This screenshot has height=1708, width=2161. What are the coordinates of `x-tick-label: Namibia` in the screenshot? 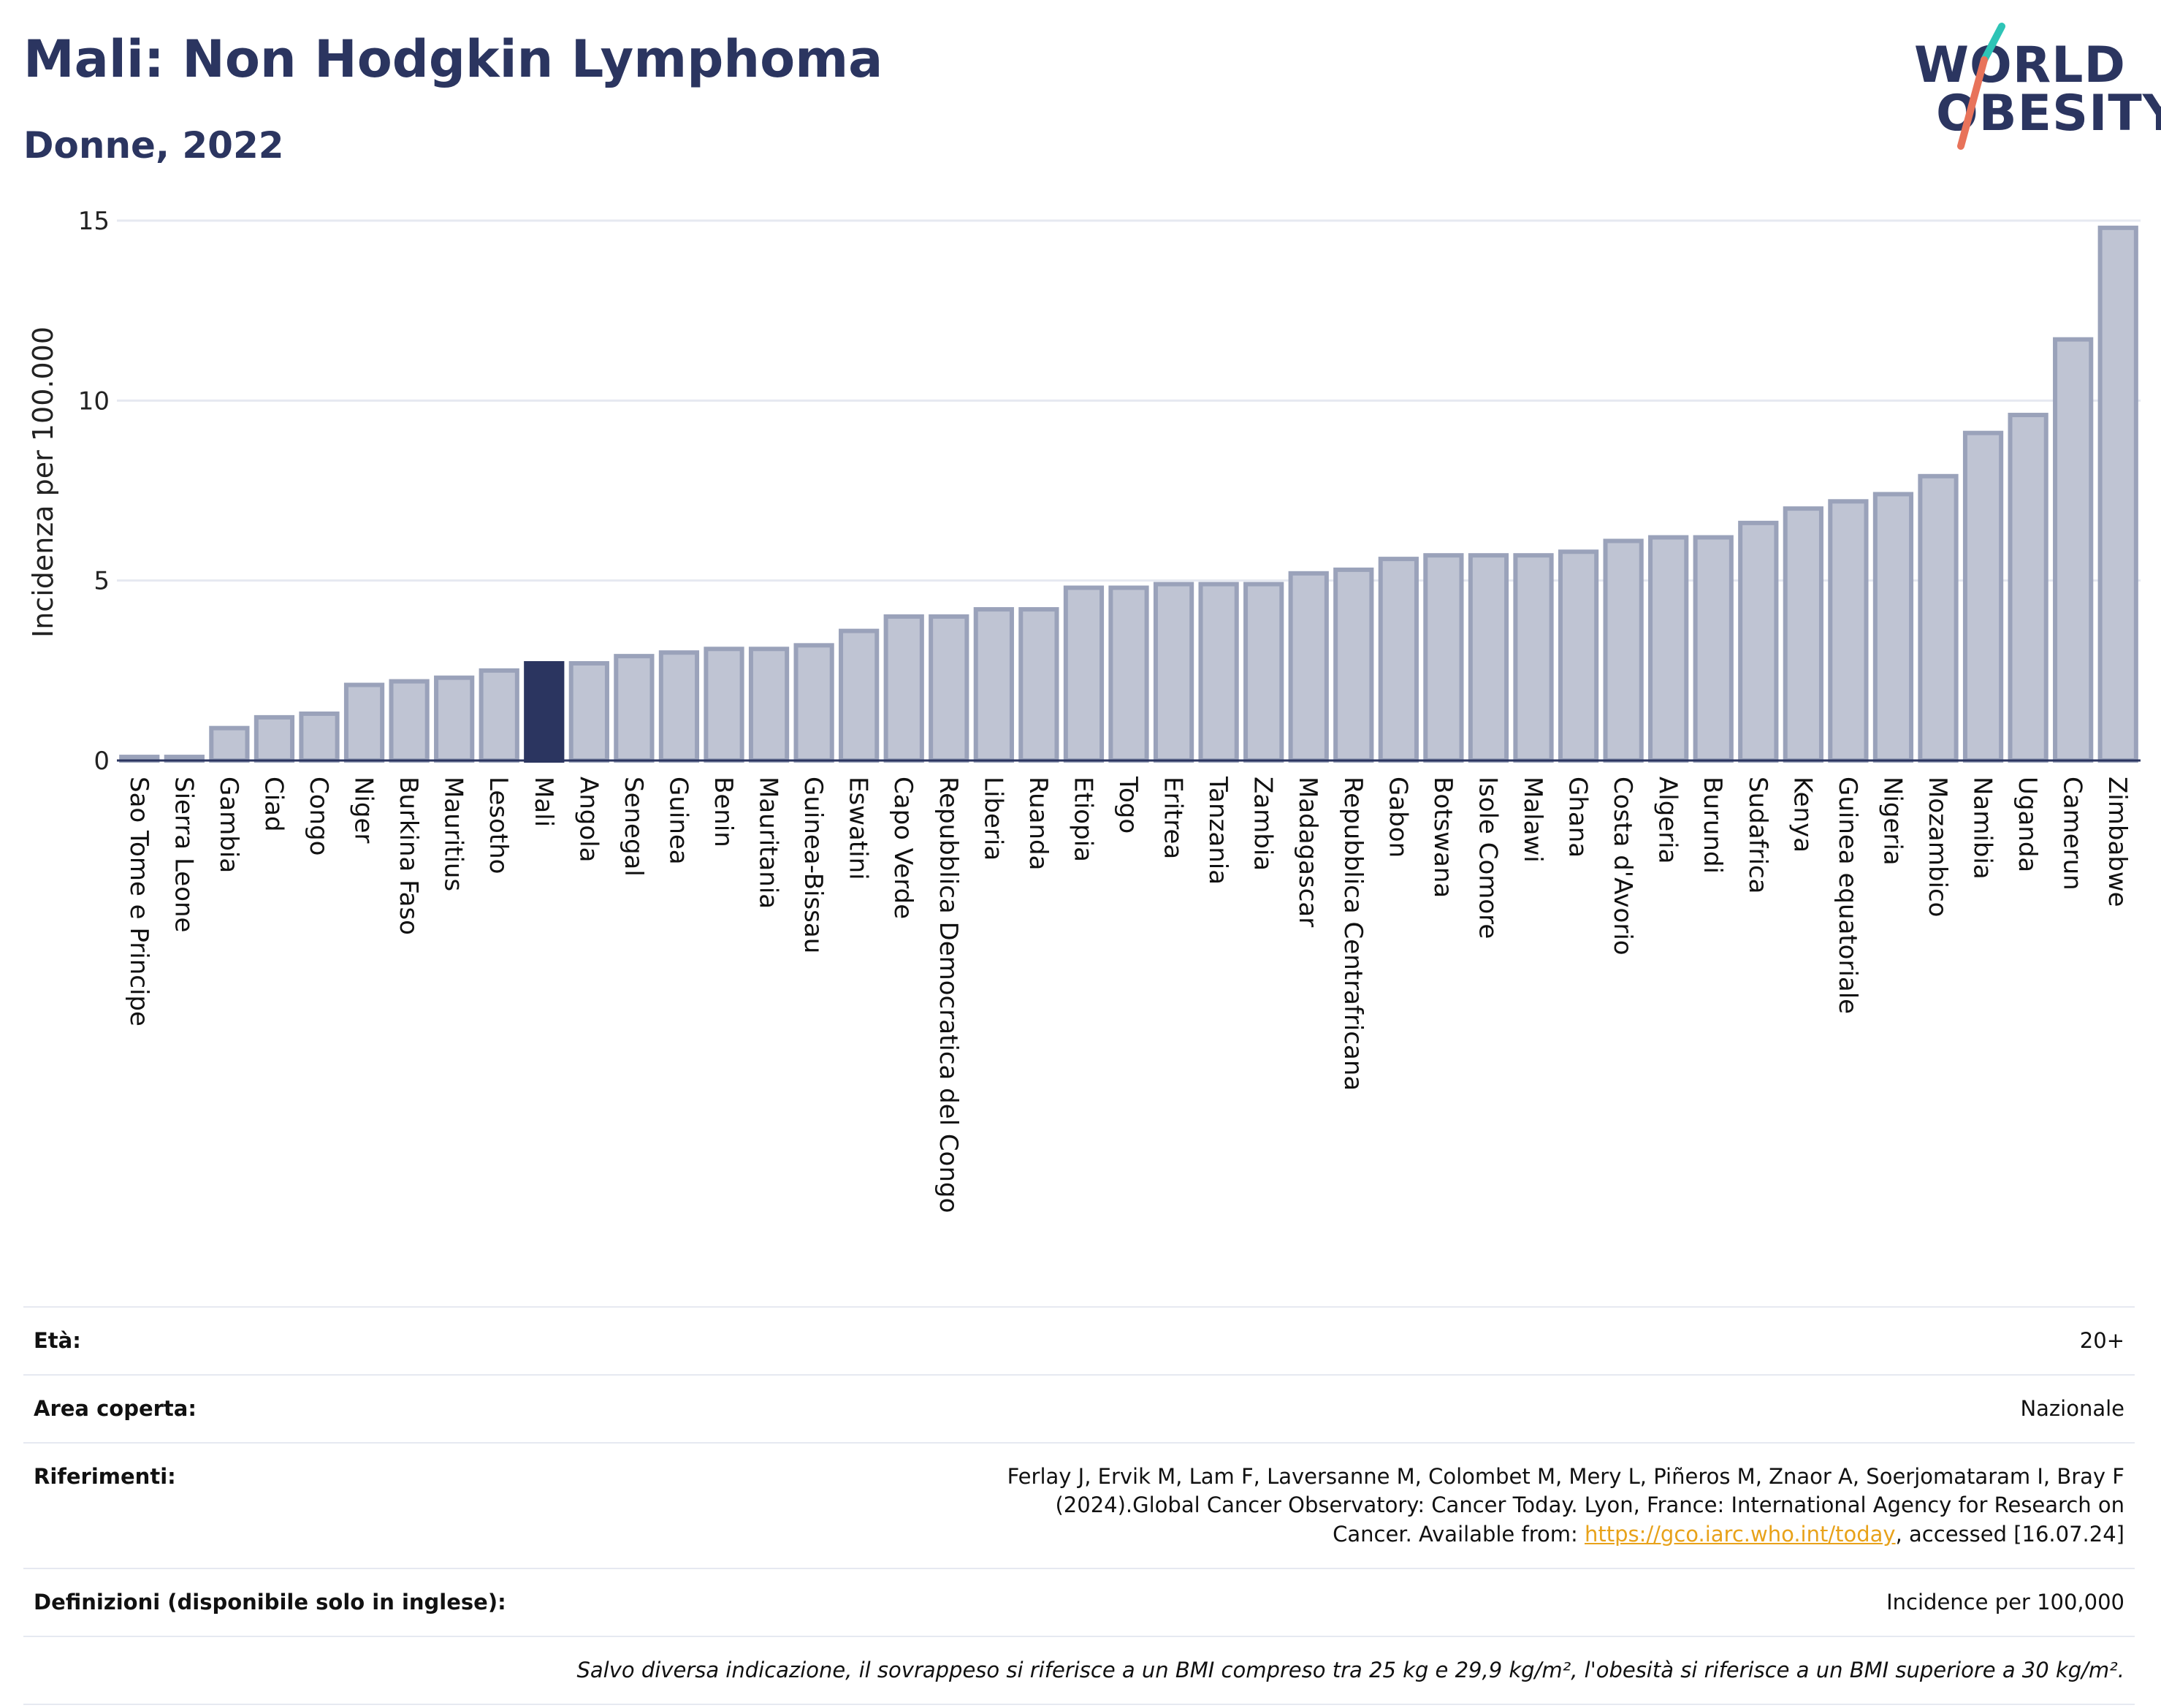 It's located at (1983, 828).